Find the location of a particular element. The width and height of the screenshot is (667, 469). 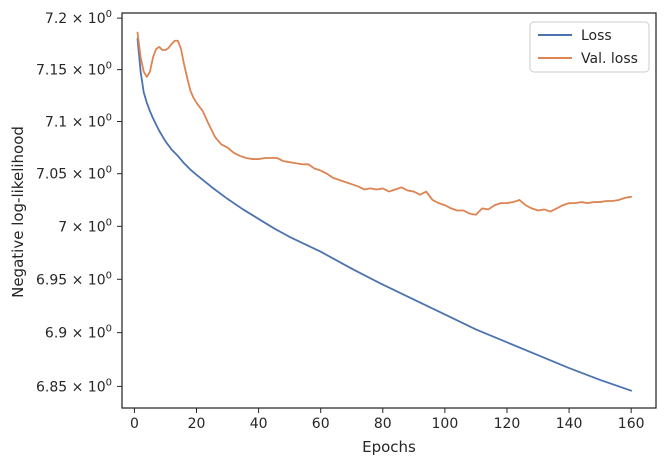

y-tick-label: 6.95 × 100 is located at coordinates (74, 279).